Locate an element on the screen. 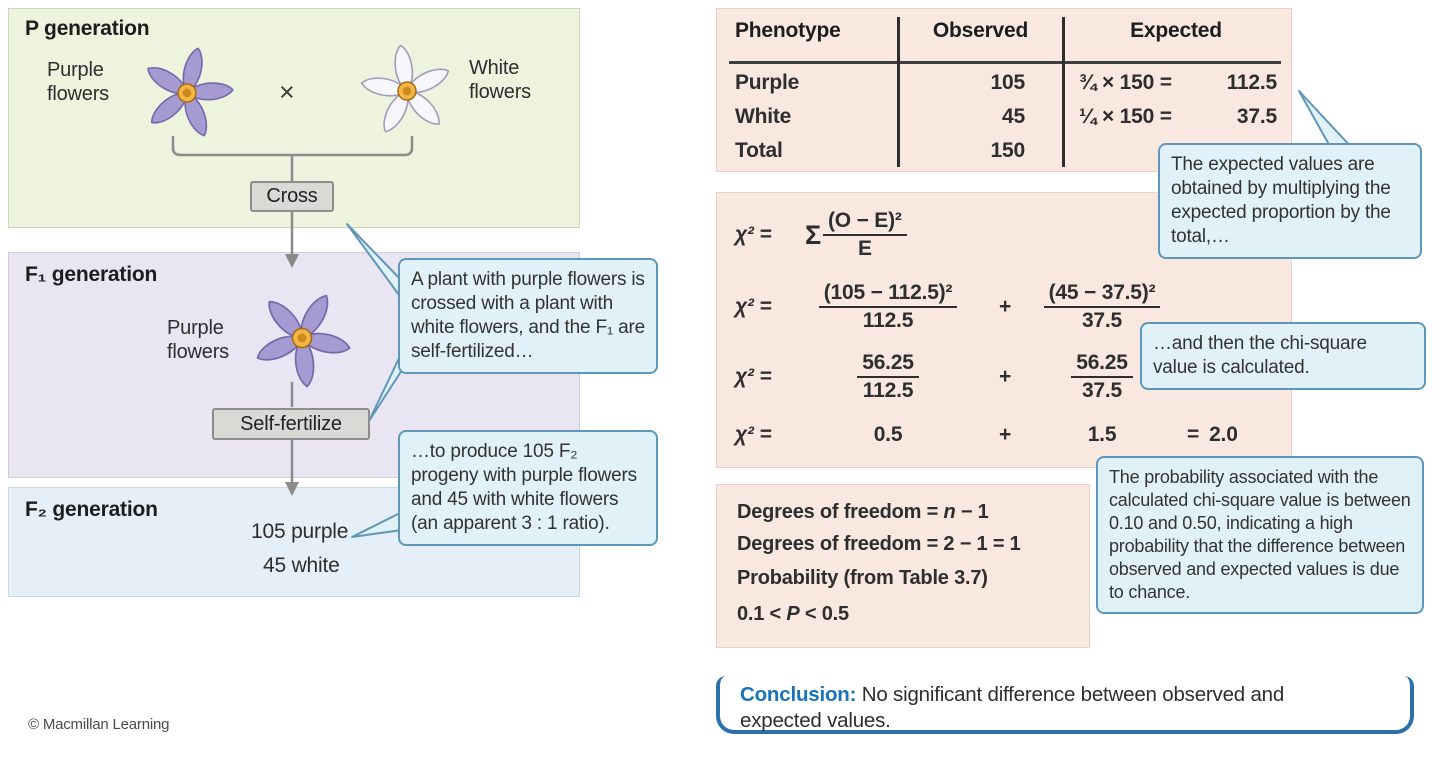 Image resolution: width=1440 pixels, height=757 pixels. table-header-observed: Observed is located at coordinates (980, 30).